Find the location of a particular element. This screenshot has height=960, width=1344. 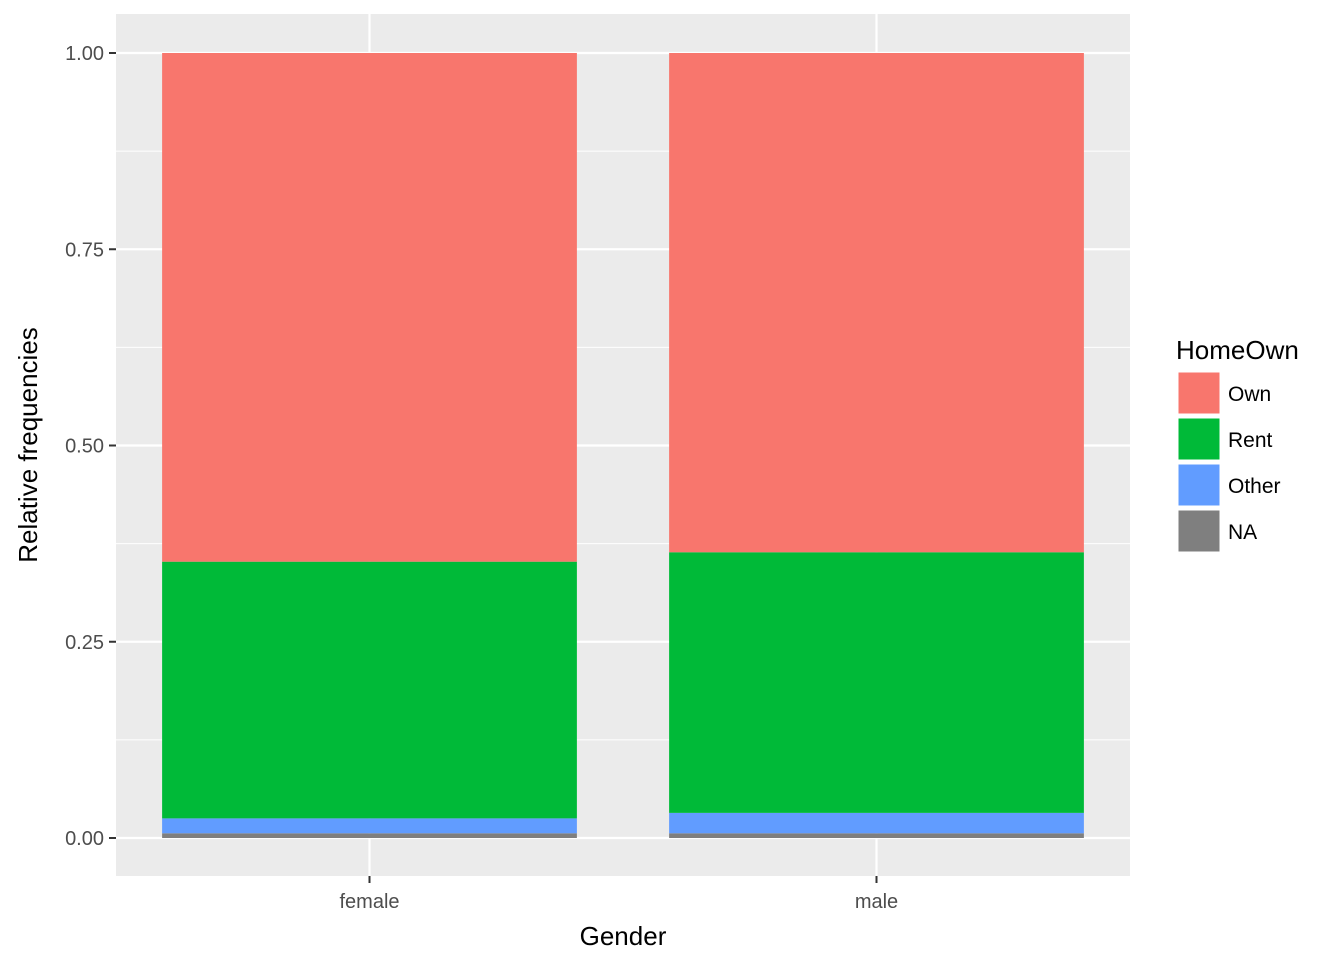

x-tick-label: male is located at coordinates (876, 902).